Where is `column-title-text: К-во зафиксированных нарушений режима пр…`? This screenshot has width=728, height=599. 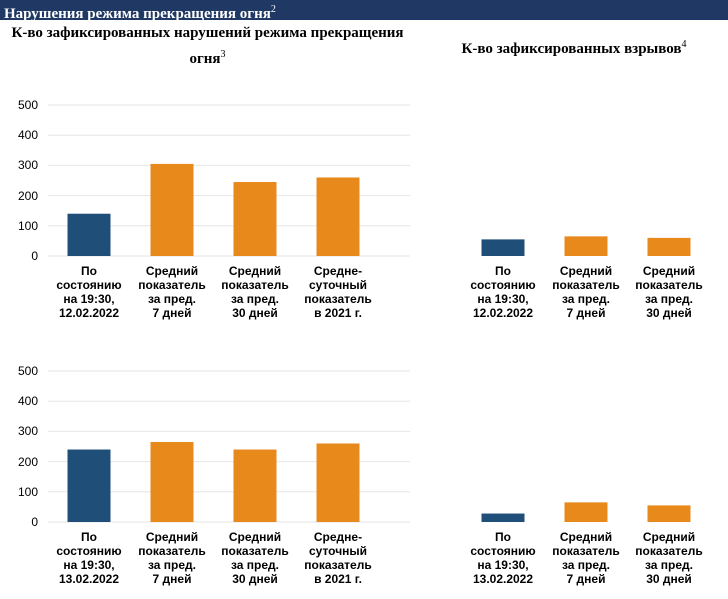
column-title-text: К-во зафиксированных нарушений режима пр… is located at coordinates (207, 46).